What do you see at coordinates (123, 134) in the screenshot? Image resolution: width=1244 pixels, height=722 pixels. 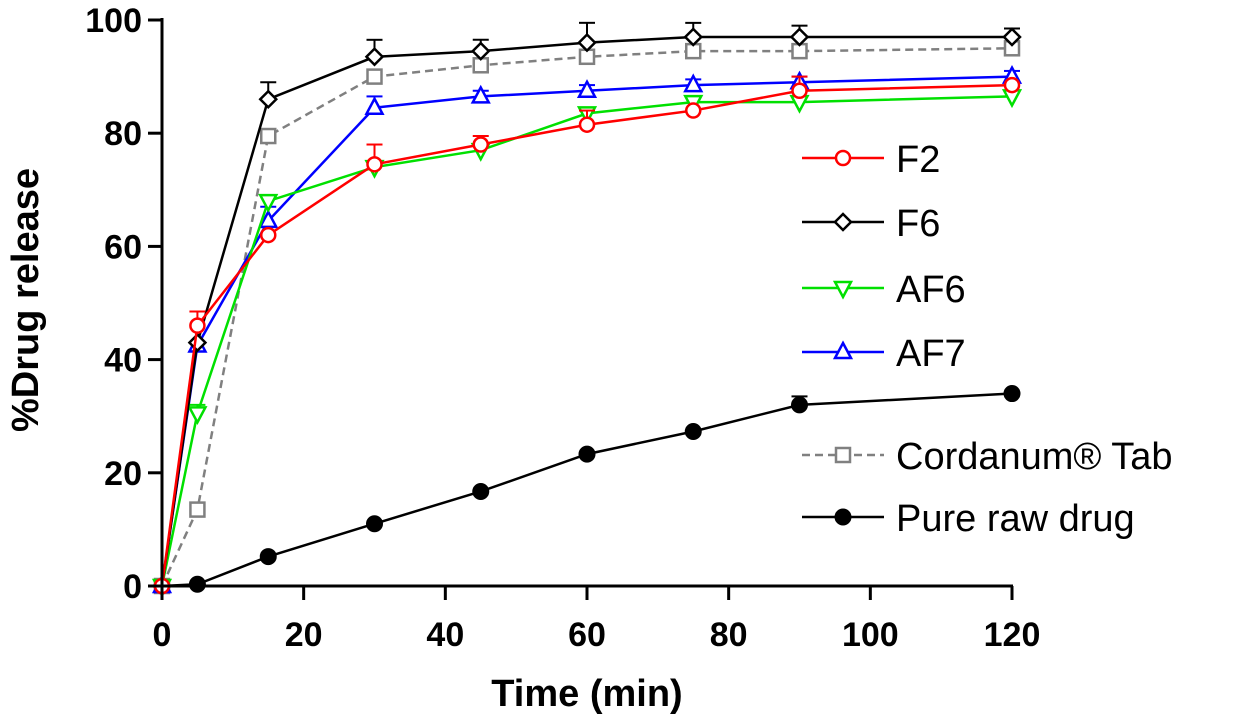 I see `y-tick-label: 80` at bounding box center [123, 134].